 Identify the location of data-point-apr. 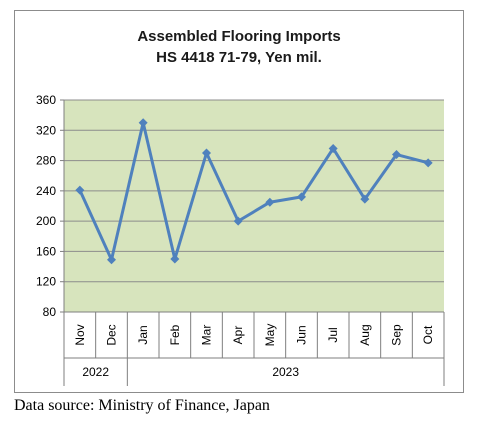
(238, 221).